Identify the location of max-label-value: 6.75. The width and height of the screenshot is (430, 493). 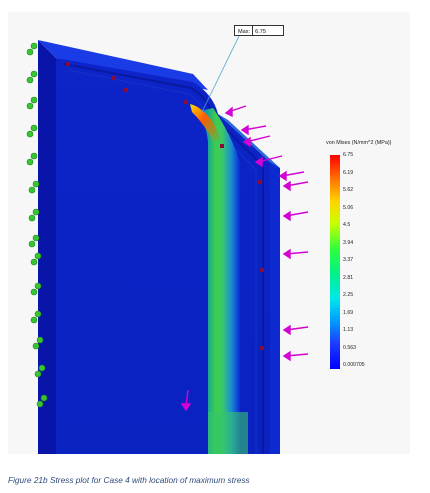
(261, 32).